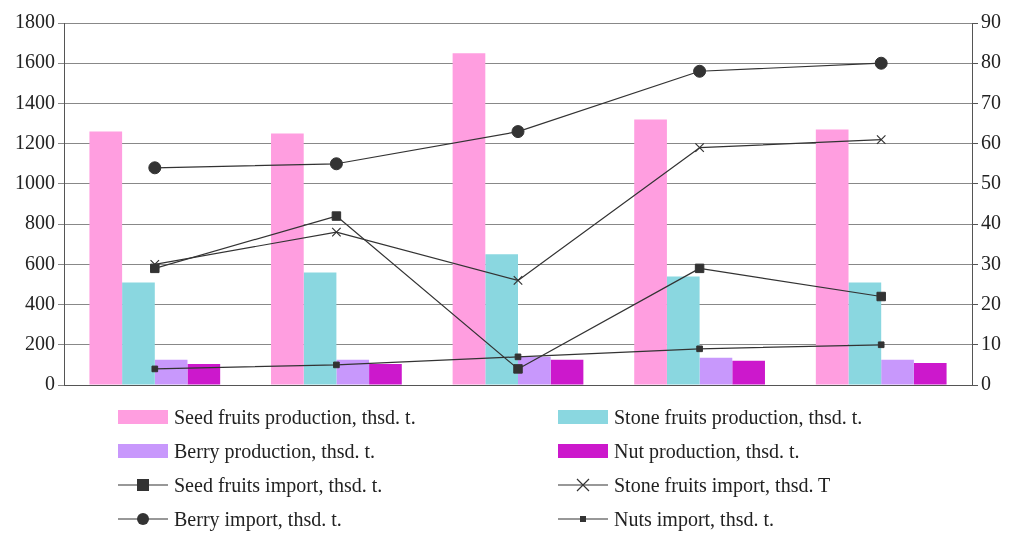 This screenshot has width=1016, height=541. What do you see at coordinates (35, 141) in the screenshot?
I see `y-tick-label: 1200` at bounding box center [35, 141].